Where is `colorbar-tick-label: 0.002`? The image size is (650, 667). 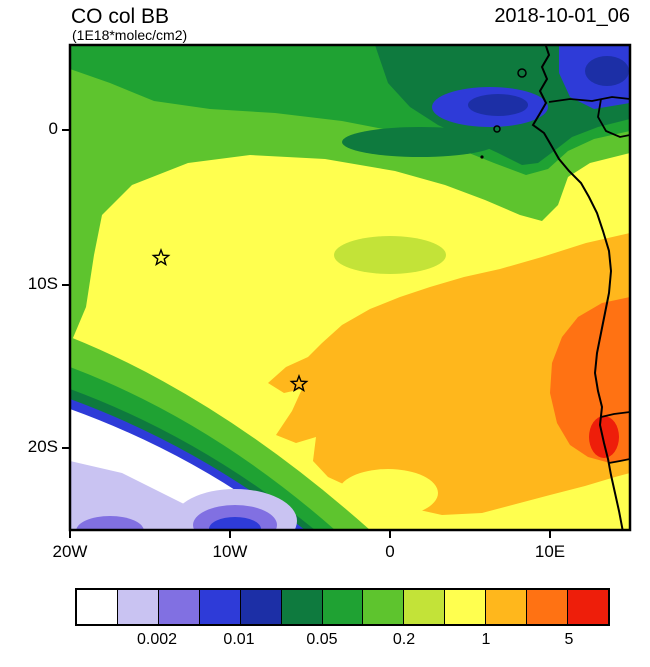
colorbar-tick-label: 0.002 is located at coordinates (157, 639).